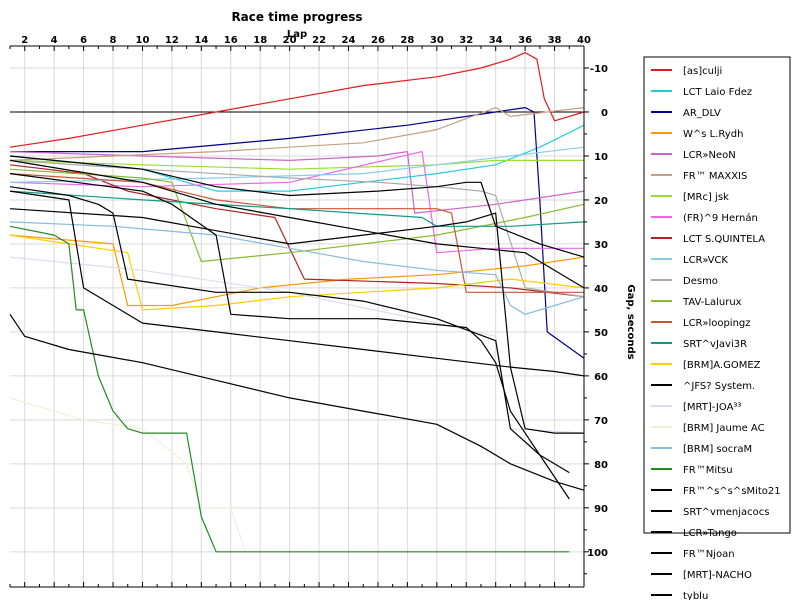 The width and height of the screenshot is (800, 600). What do you see at coordinates (601, 157) in the screenshot?
I see `y-tick-label: 10` at bounding box center [601, 157].